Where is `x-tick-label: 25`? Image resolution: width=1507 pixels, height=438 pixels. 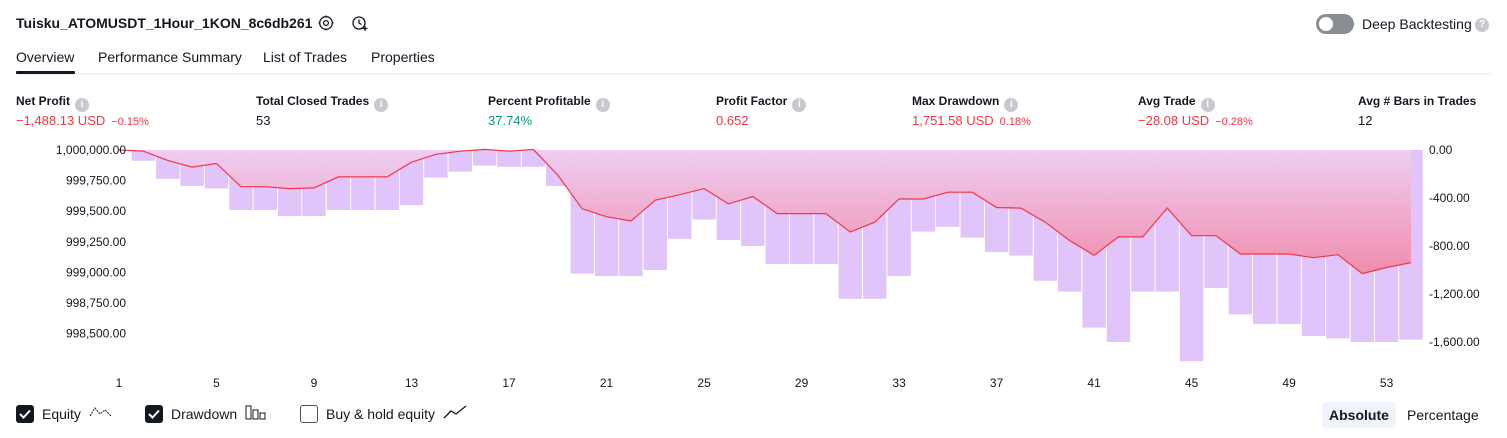
x-tick-label: 25 is located at coordinates (704, 383).